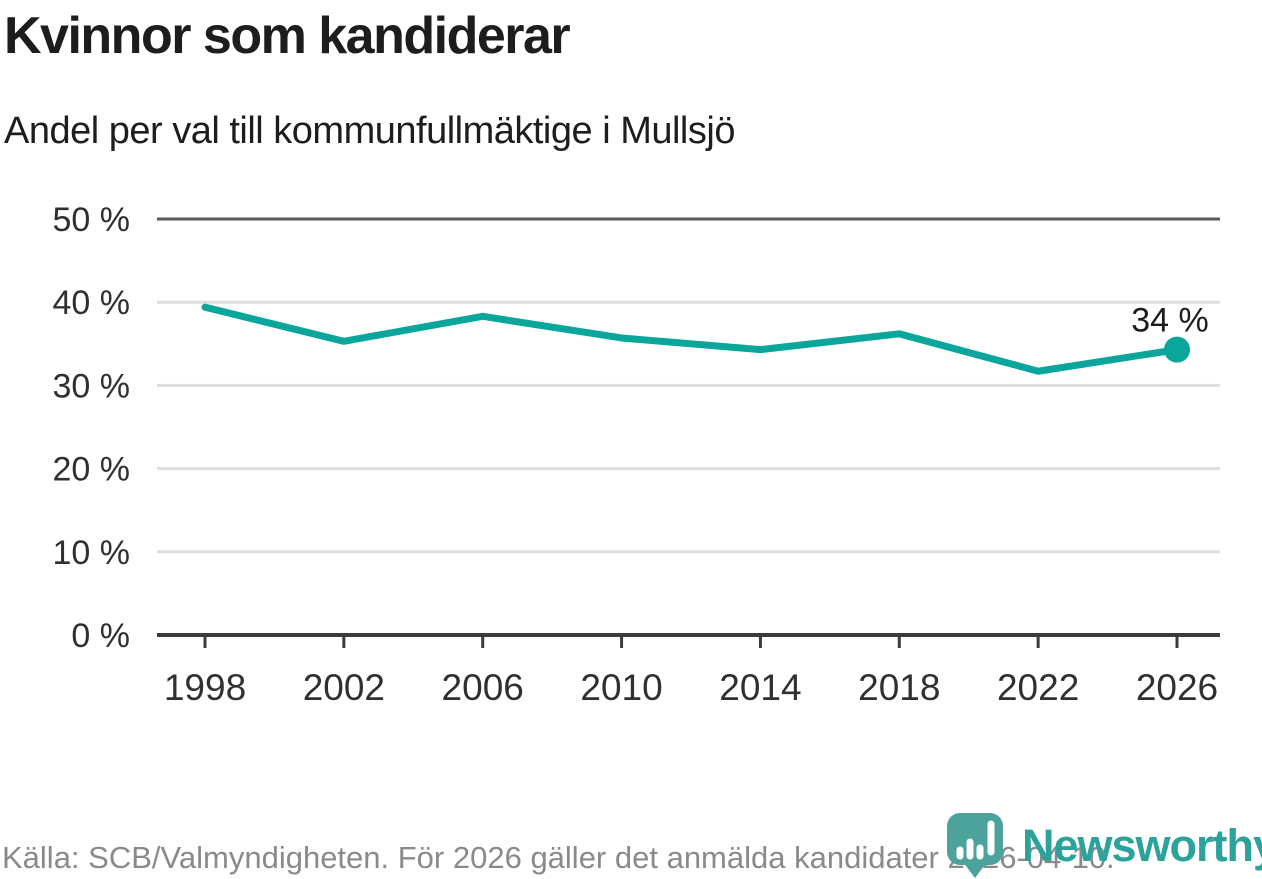 The width and height of the screenshot is (1262, 879). Describe the element at coordinates (92, 303) in the screenshot. I see `y-tick-label: 40 %` at that location.